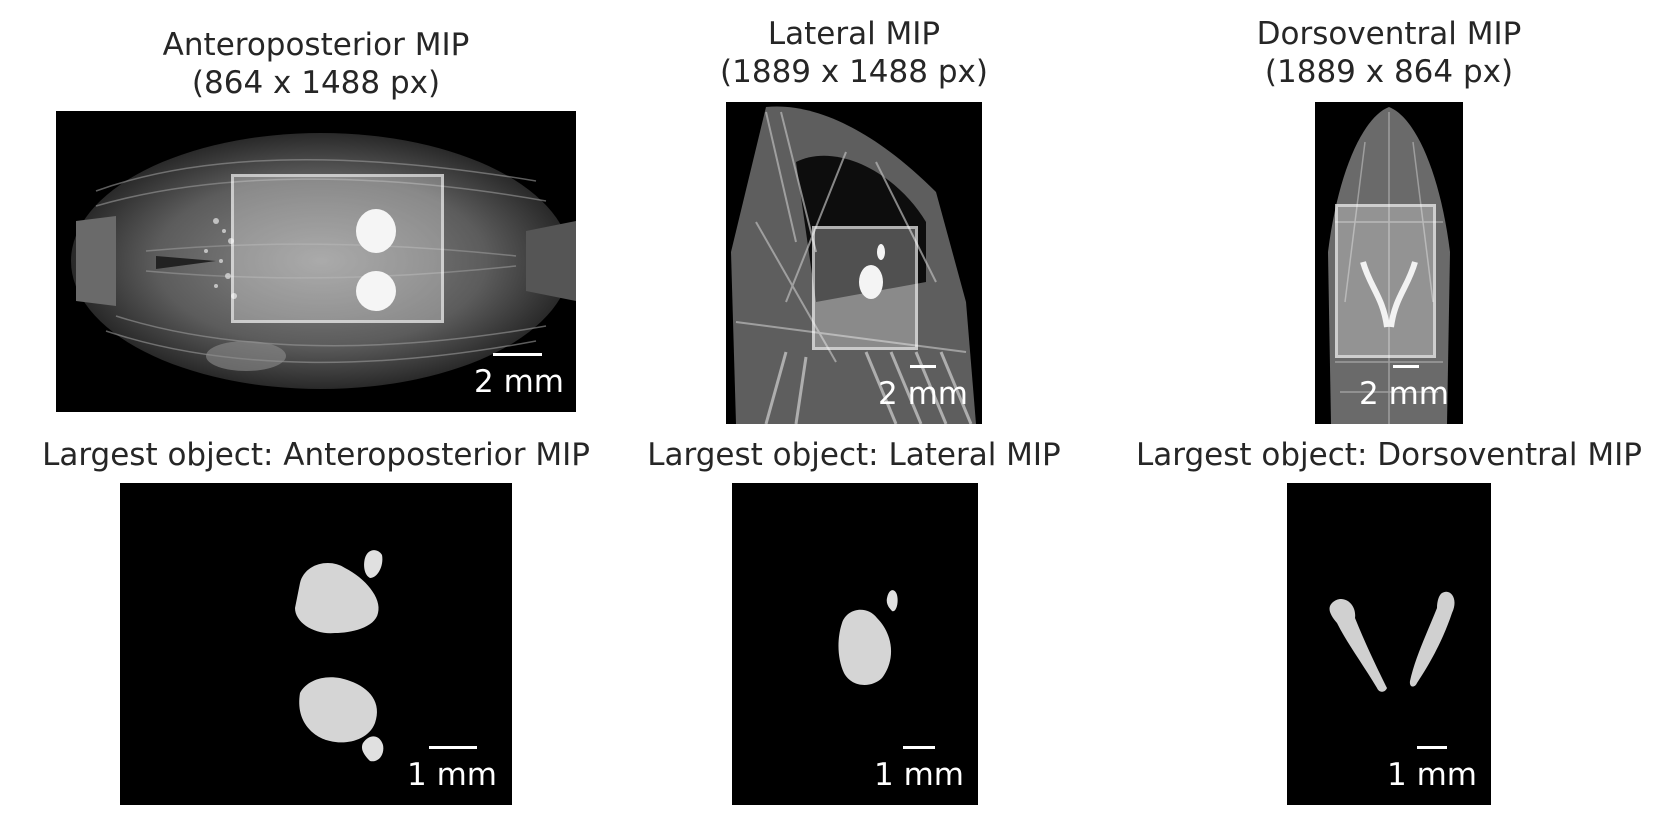 Image resolution: width=1673 pixels, height=823 pixels. Describe the element at coordinates (854, 455) in the screenshot. I see `lateral-object-title: Largest object: Lateral MIP` at that location.